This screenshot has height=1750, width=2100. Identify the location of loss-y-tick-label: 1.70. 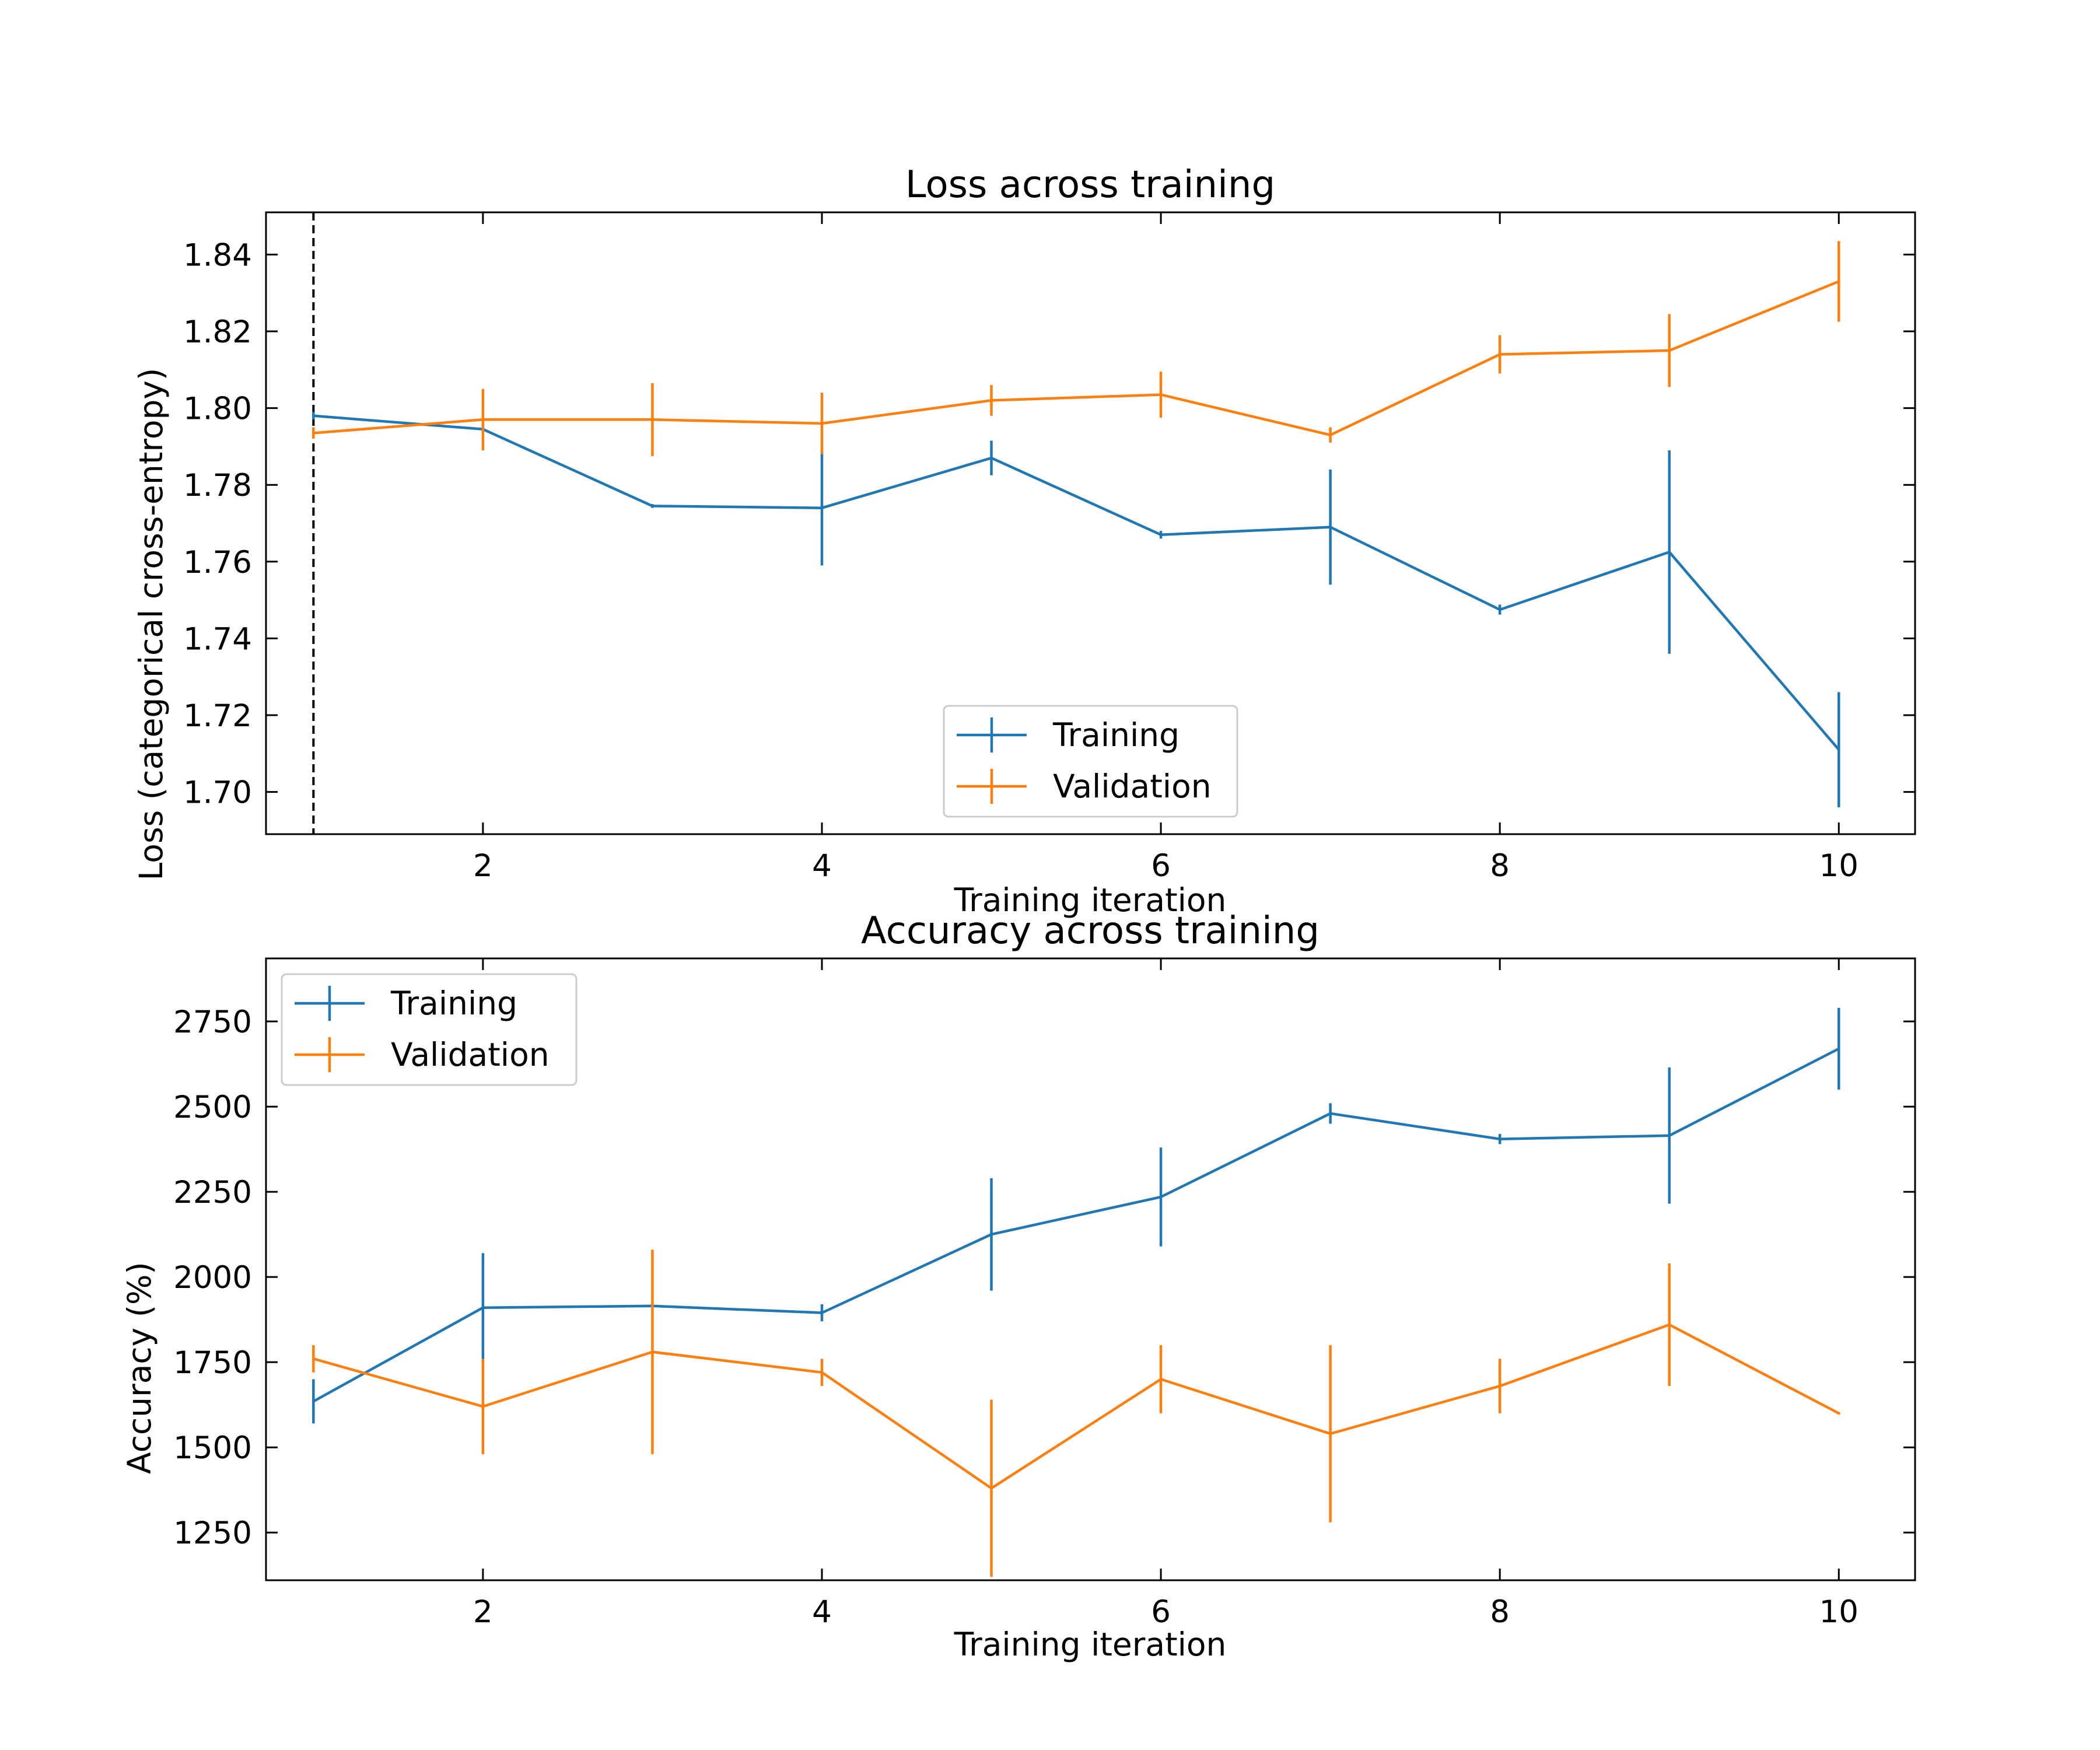
(217, 793).